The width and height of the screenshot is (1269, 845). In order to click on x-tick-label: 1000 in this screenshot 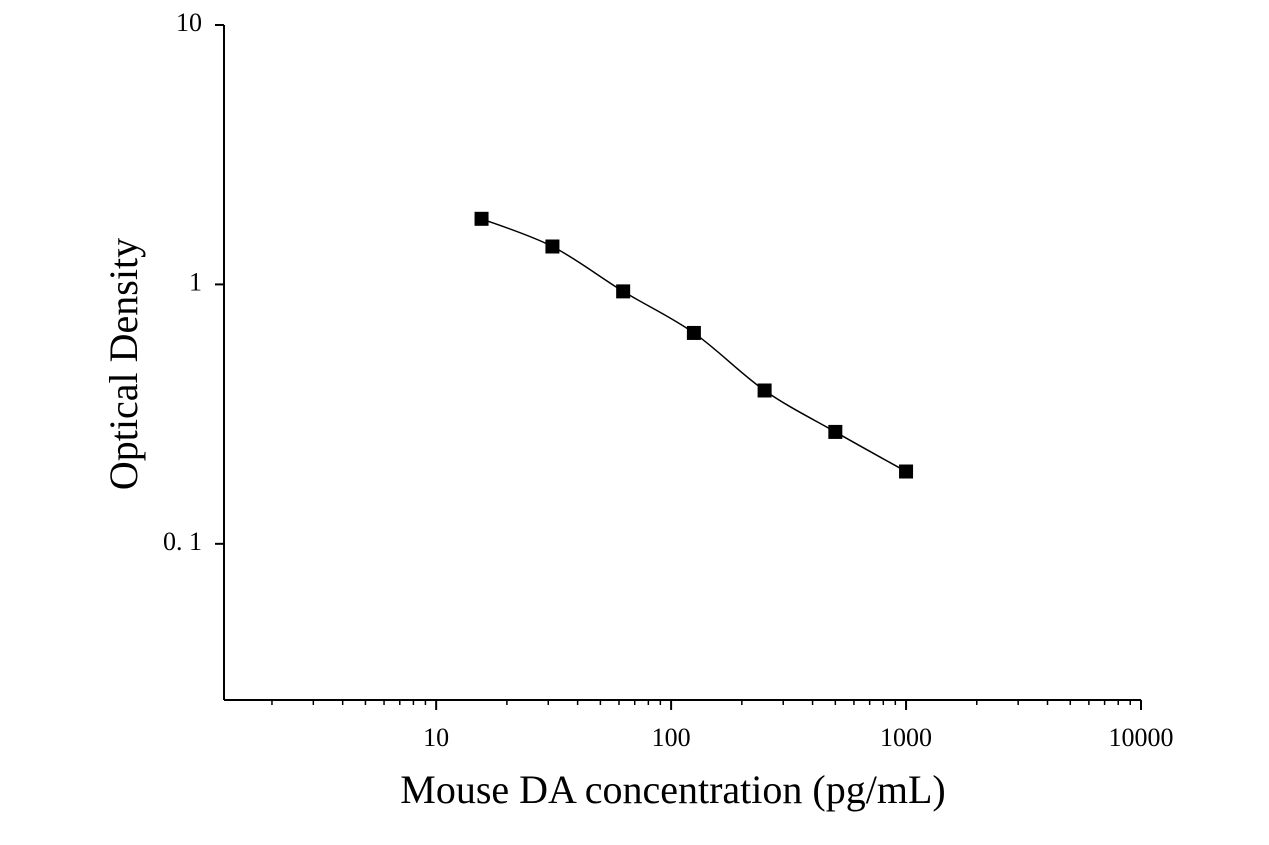, I will do `click(906, 737)`.